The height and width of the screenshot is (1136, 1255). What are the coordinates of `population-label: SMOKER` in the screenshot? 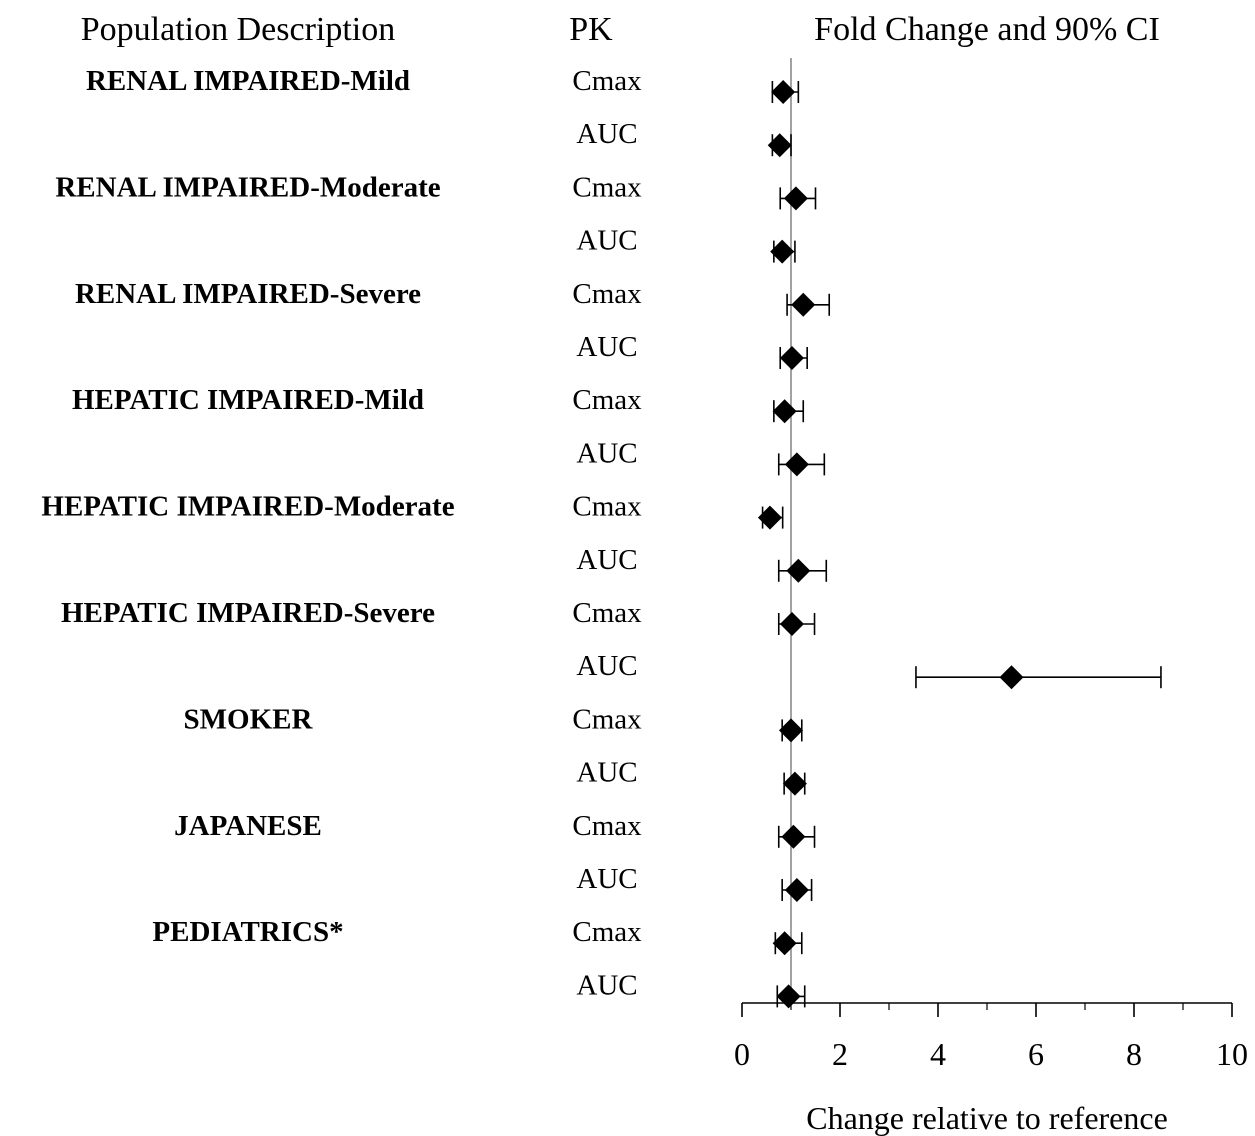 It's located at (249, 719).